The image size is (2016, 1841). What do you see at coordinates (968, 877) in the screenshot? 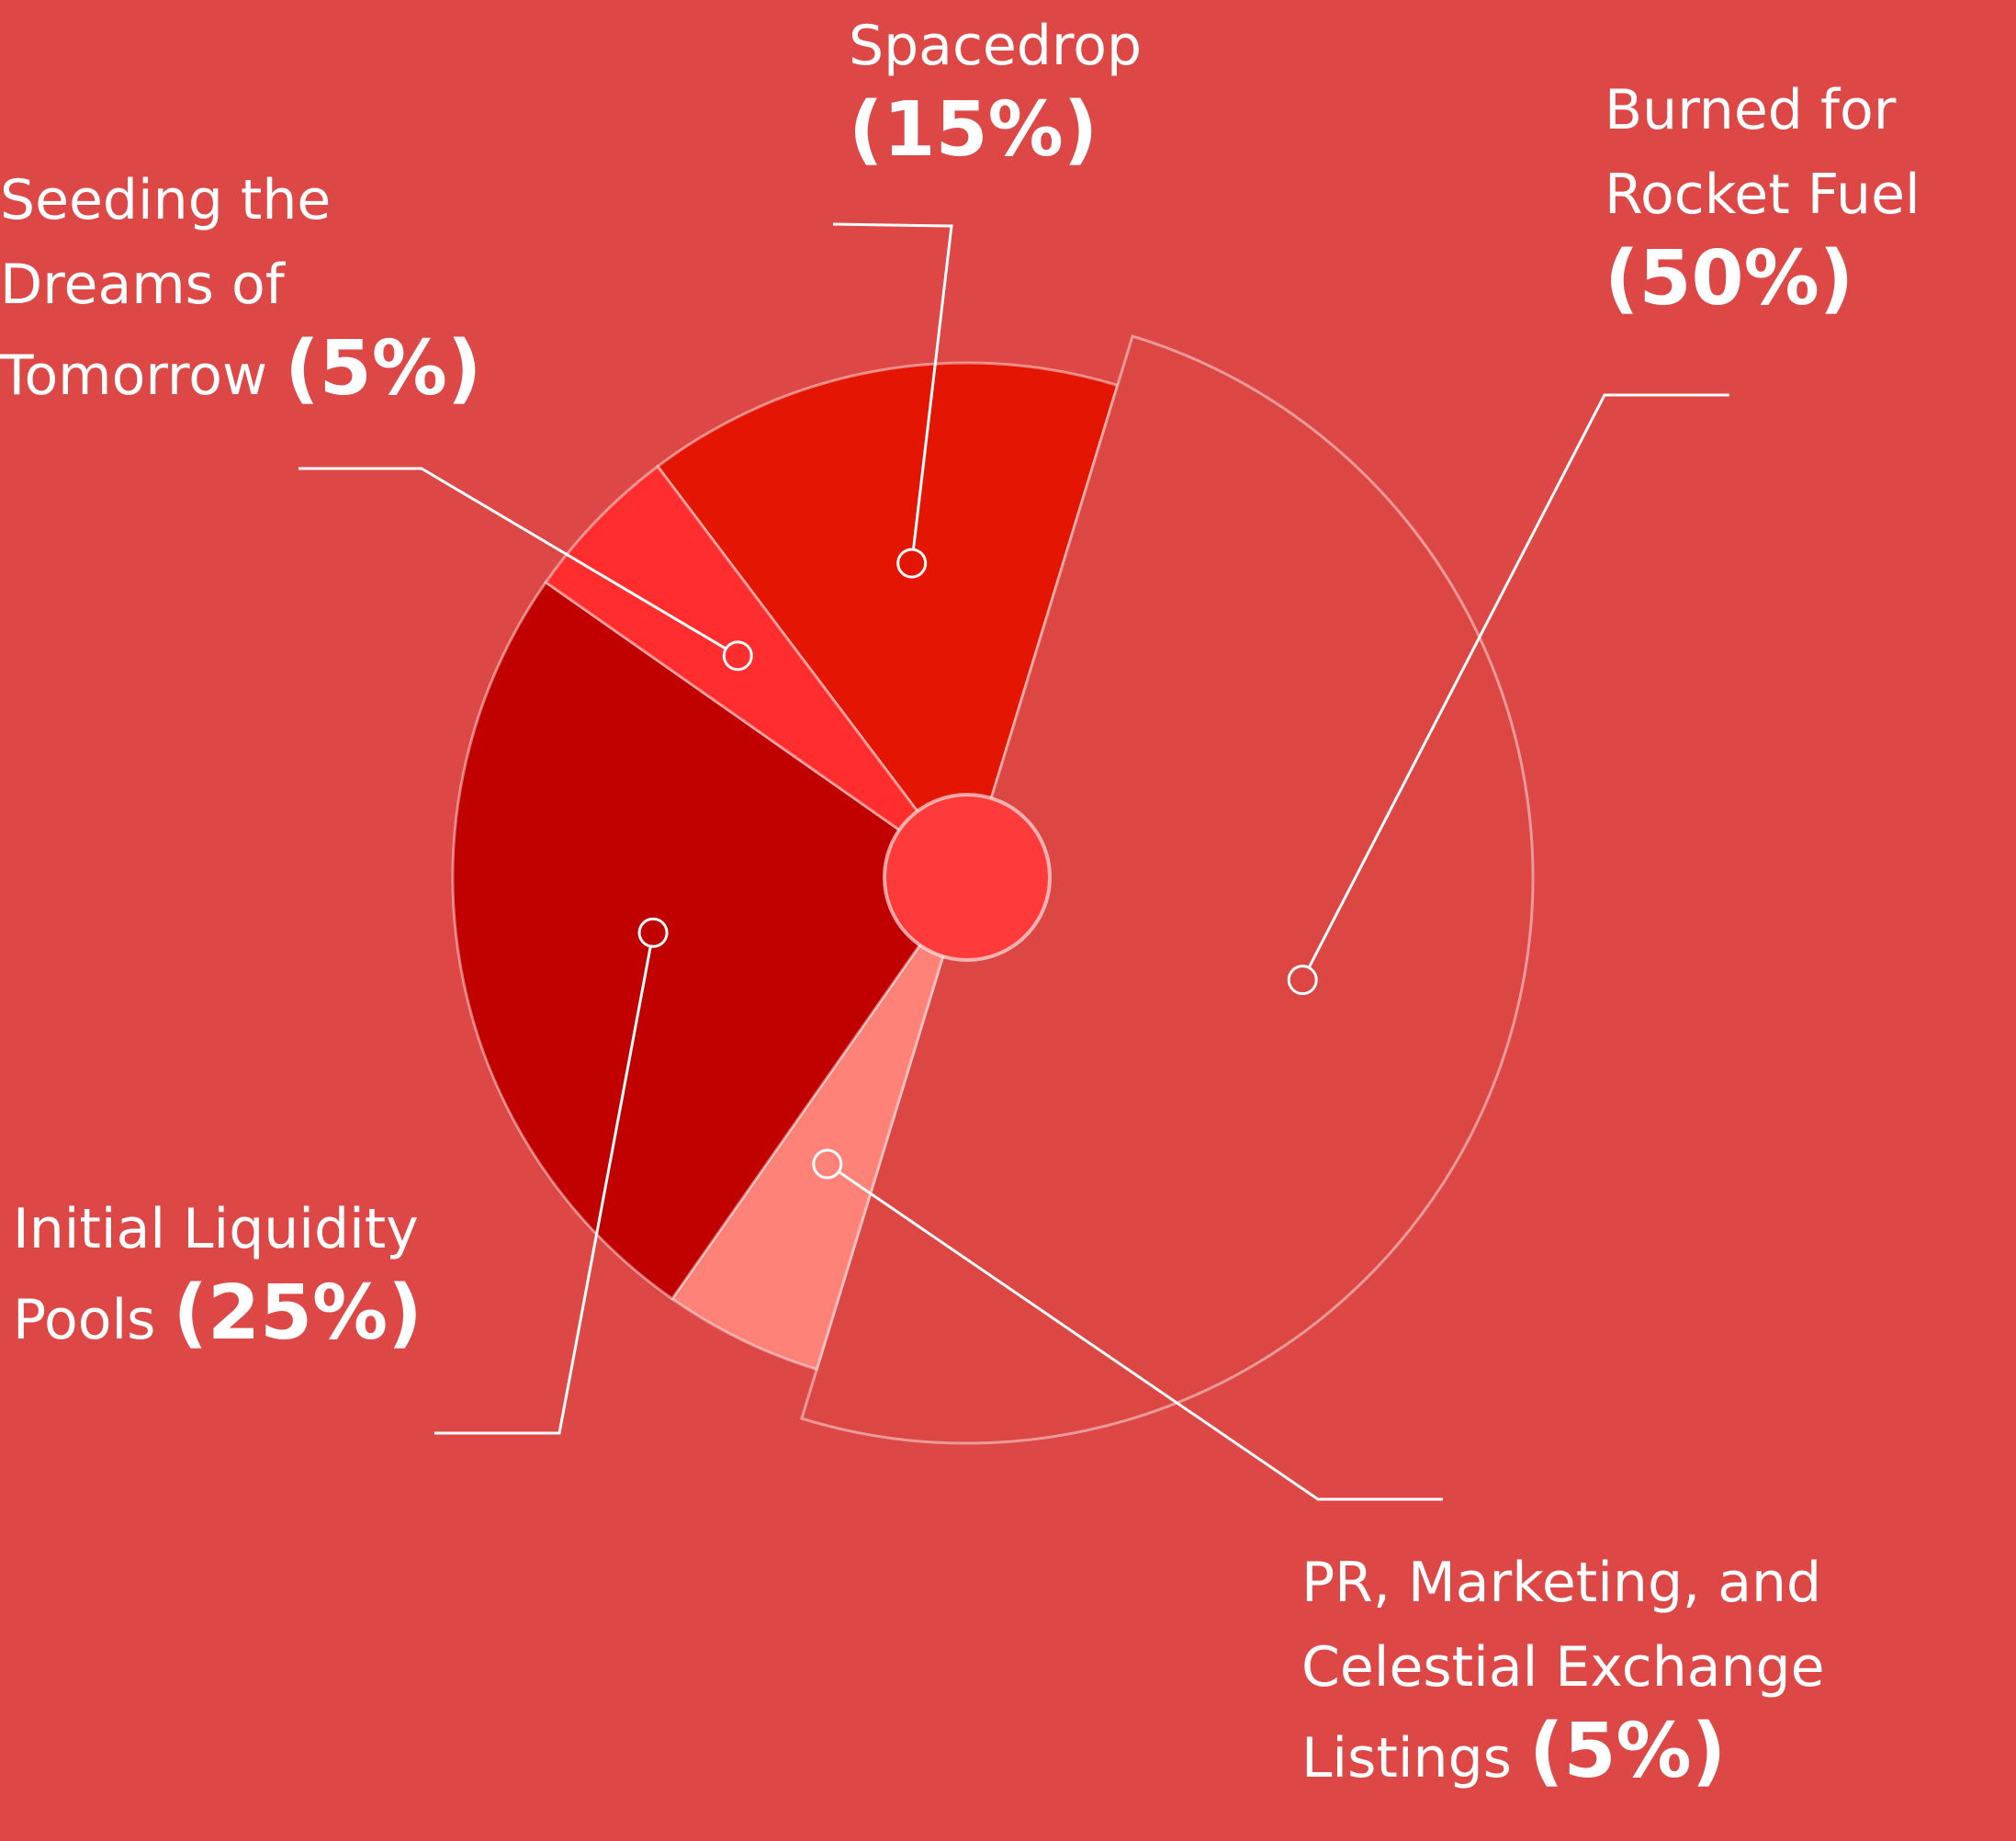
I see `center-hub` at bounding box center [968, 877].